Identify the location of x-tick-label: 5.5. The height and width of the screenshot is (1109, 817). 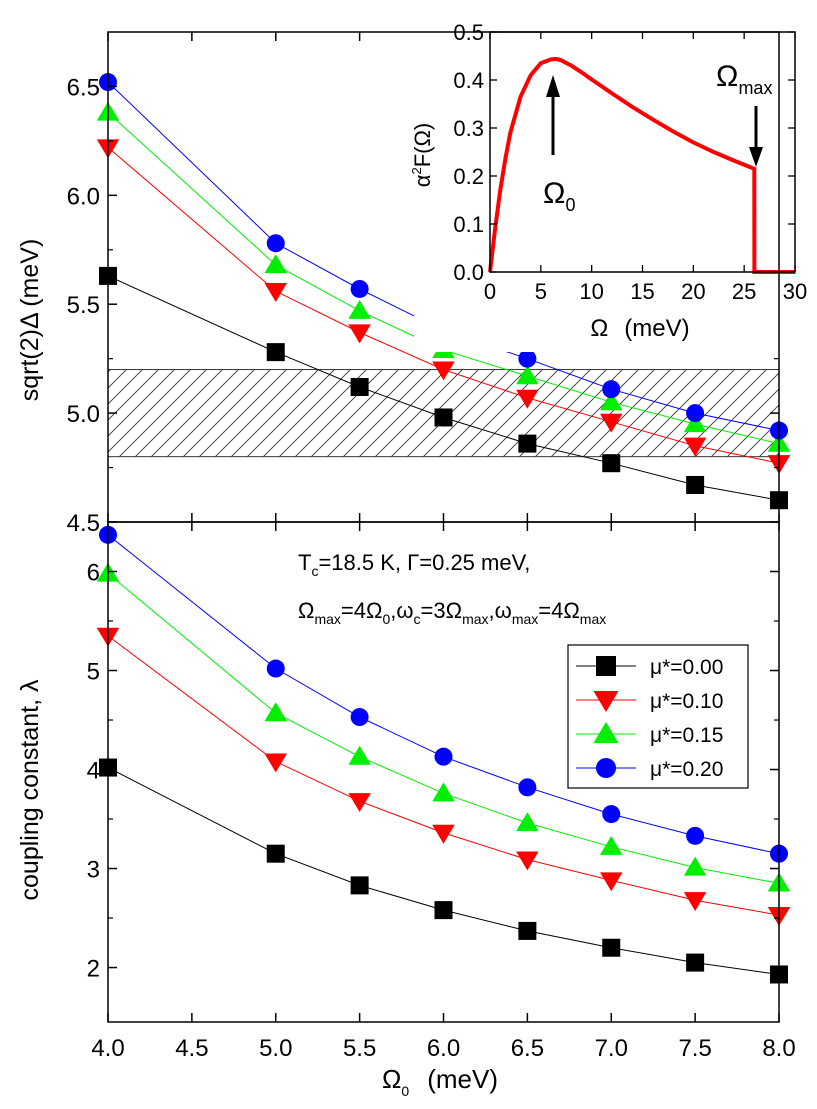
(359, 1048).